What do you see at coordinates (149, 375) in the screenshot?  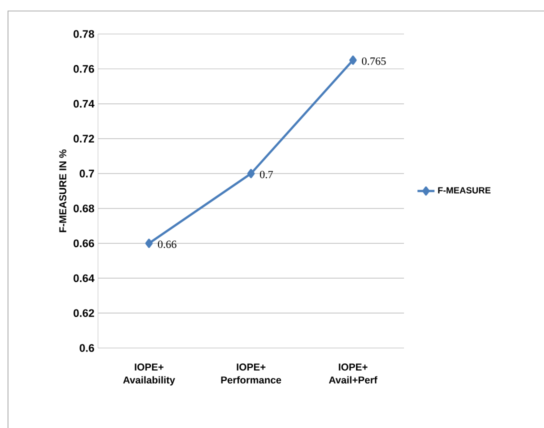 I see `x-tick-label: IOPE+ Availability` at bounding box center [149, 375].